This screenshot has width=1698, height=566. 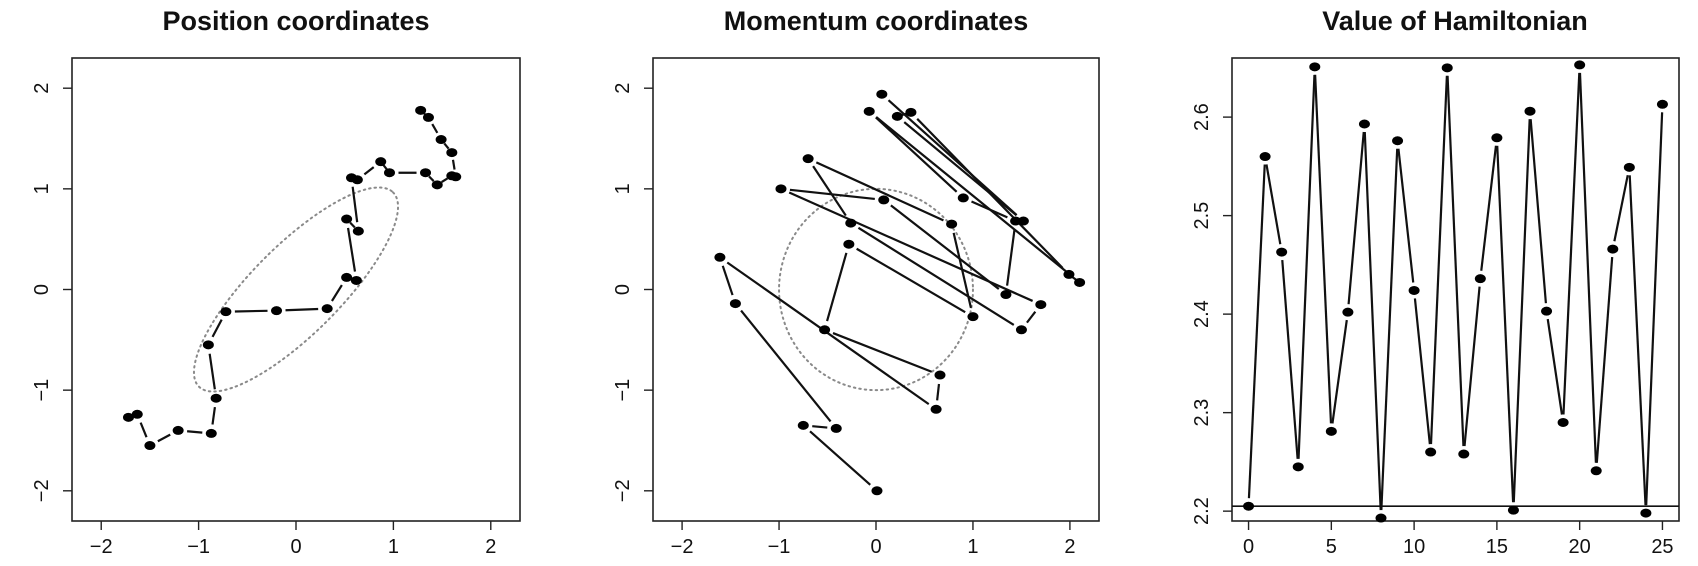 What do you see at coordinates (623, 490) in the screenshot?
I see `momentum-ytick-label: −2` at bounding box center [623, 490].